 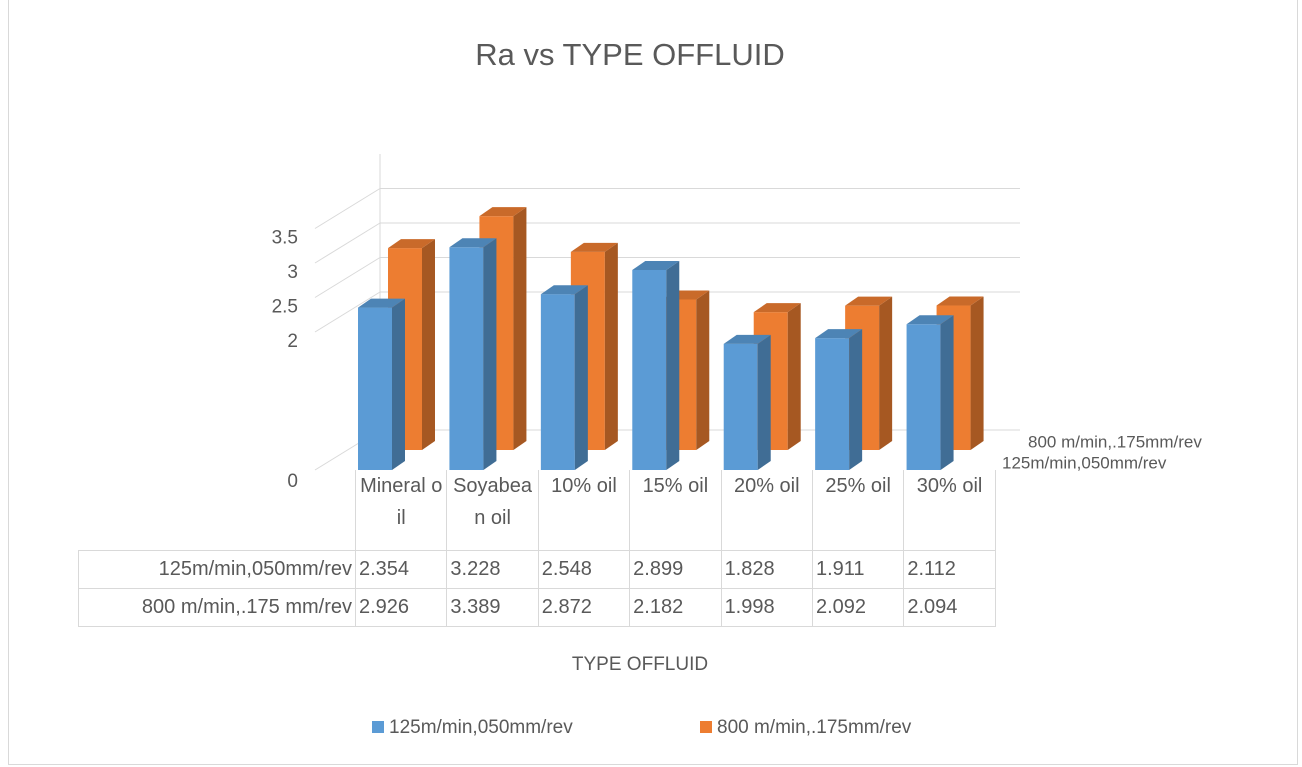 What do you see at coordinates (766, 607) in the screenshot?
I see `table-cell: 1.998` at bounding box center [766, 607].